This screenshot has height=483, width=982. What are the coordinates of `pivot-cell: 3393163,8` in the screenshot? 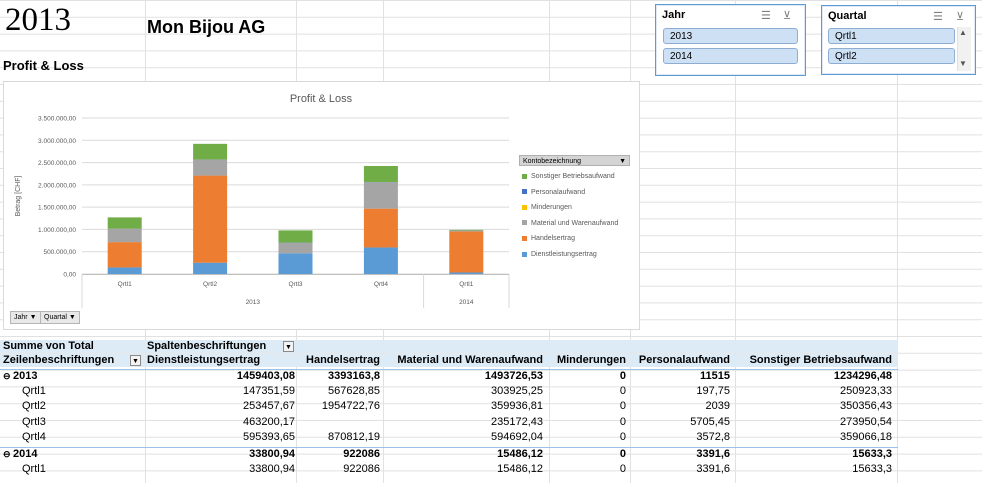 It's located at (354, 376).